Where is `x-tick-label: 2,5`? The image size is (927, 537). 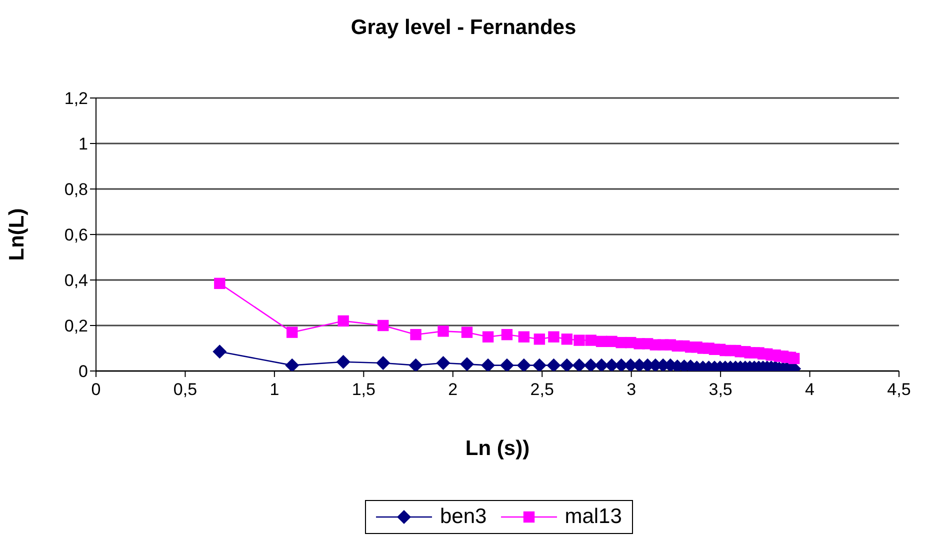 x-tick-label: 2,5 is located at coordinates (542, 390).